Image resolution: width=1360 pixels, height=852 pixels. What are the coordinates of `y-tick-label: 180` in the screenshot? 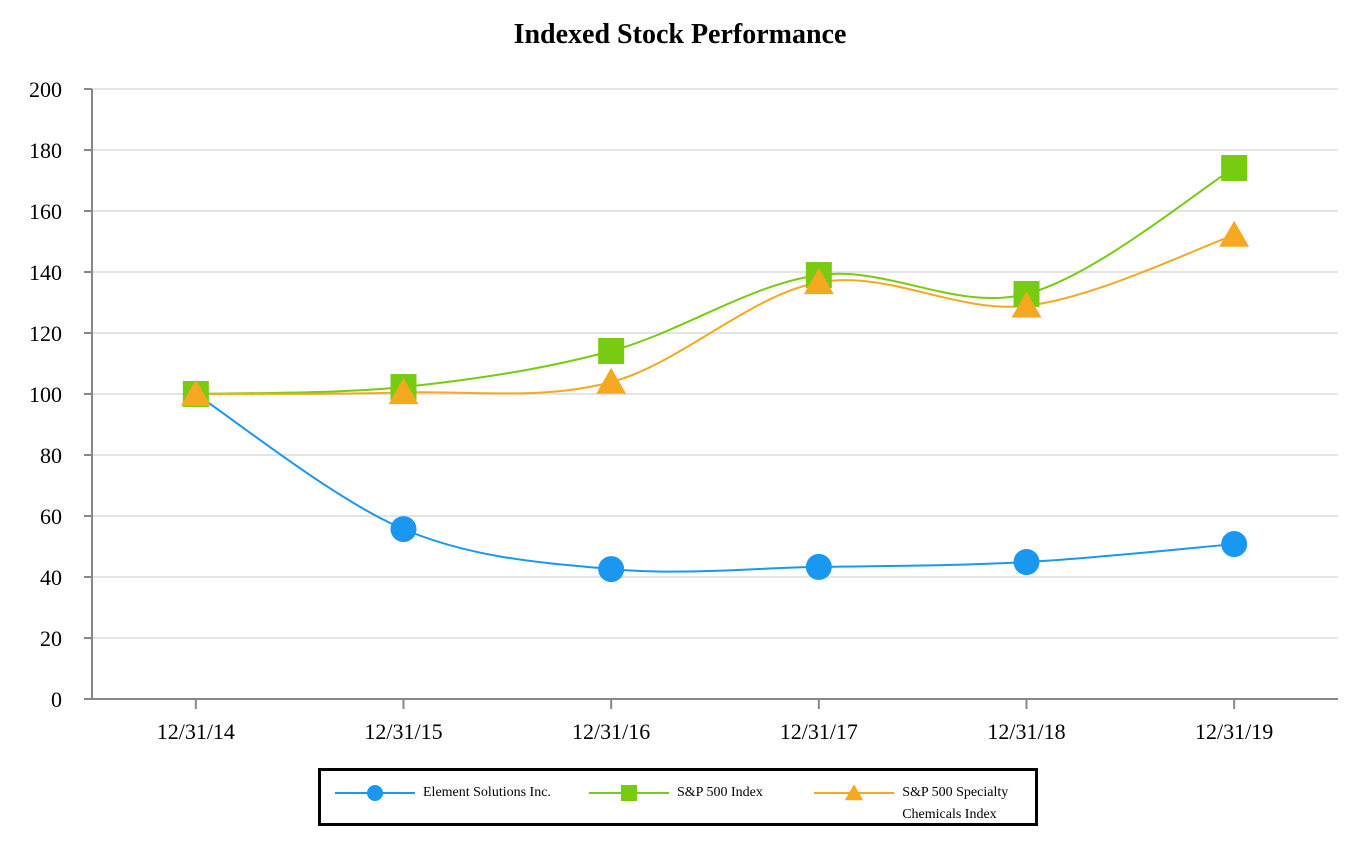 It's located at (45, 150).